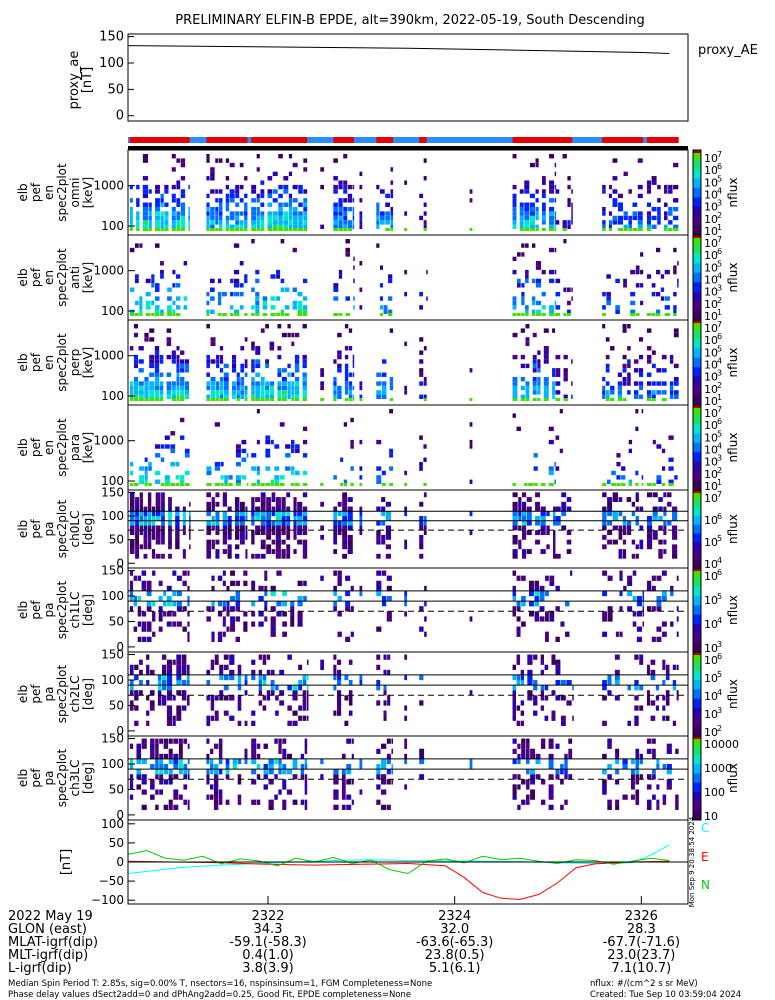 This screenshot has height=1000, width=775. Describe the element at coordinates (719, 312) in the screenshot. I see `colorbar-tick-label-exp: 1` at that location.